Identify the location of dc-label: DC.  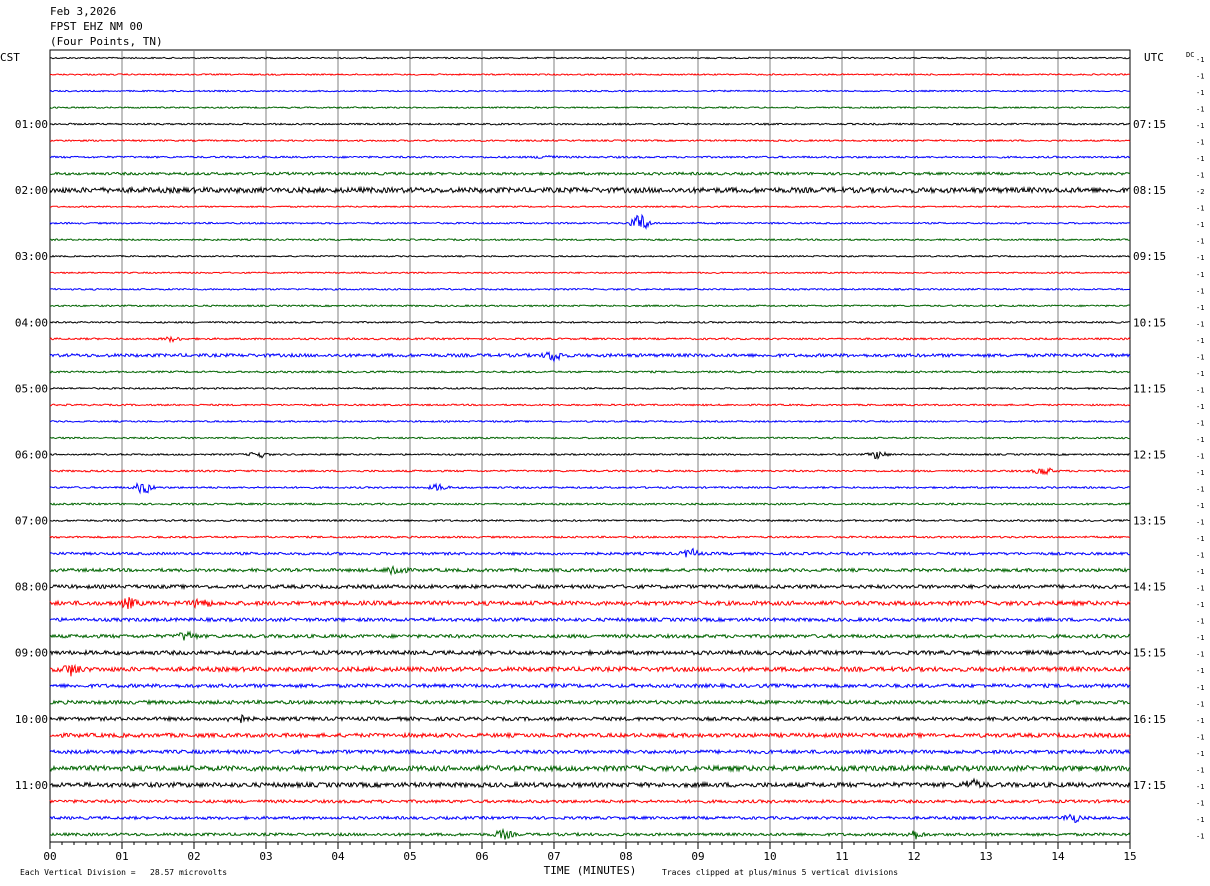
(1190, 55).